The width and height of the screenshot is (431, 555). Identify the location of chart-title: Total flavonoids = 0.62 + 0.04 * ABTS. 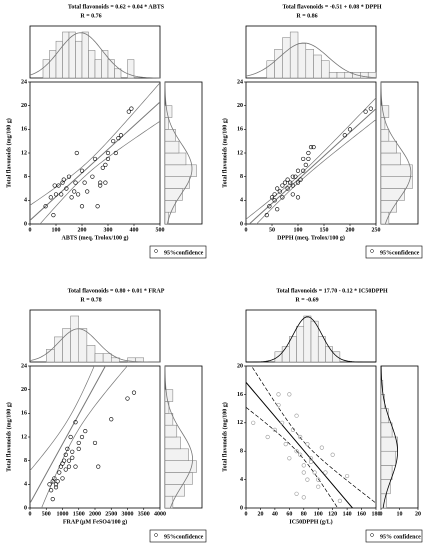
(116, 7).